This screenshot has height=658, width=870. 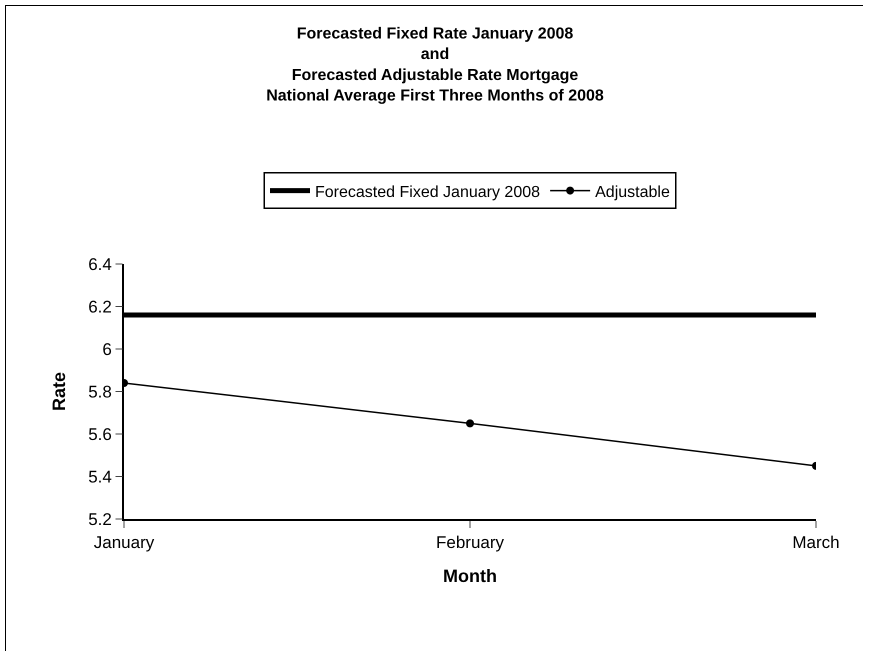 What do you see at coordinates (632, 192) in the screenshot?
I see `legend-label: Adjustable` at bounding box center [632, 192].